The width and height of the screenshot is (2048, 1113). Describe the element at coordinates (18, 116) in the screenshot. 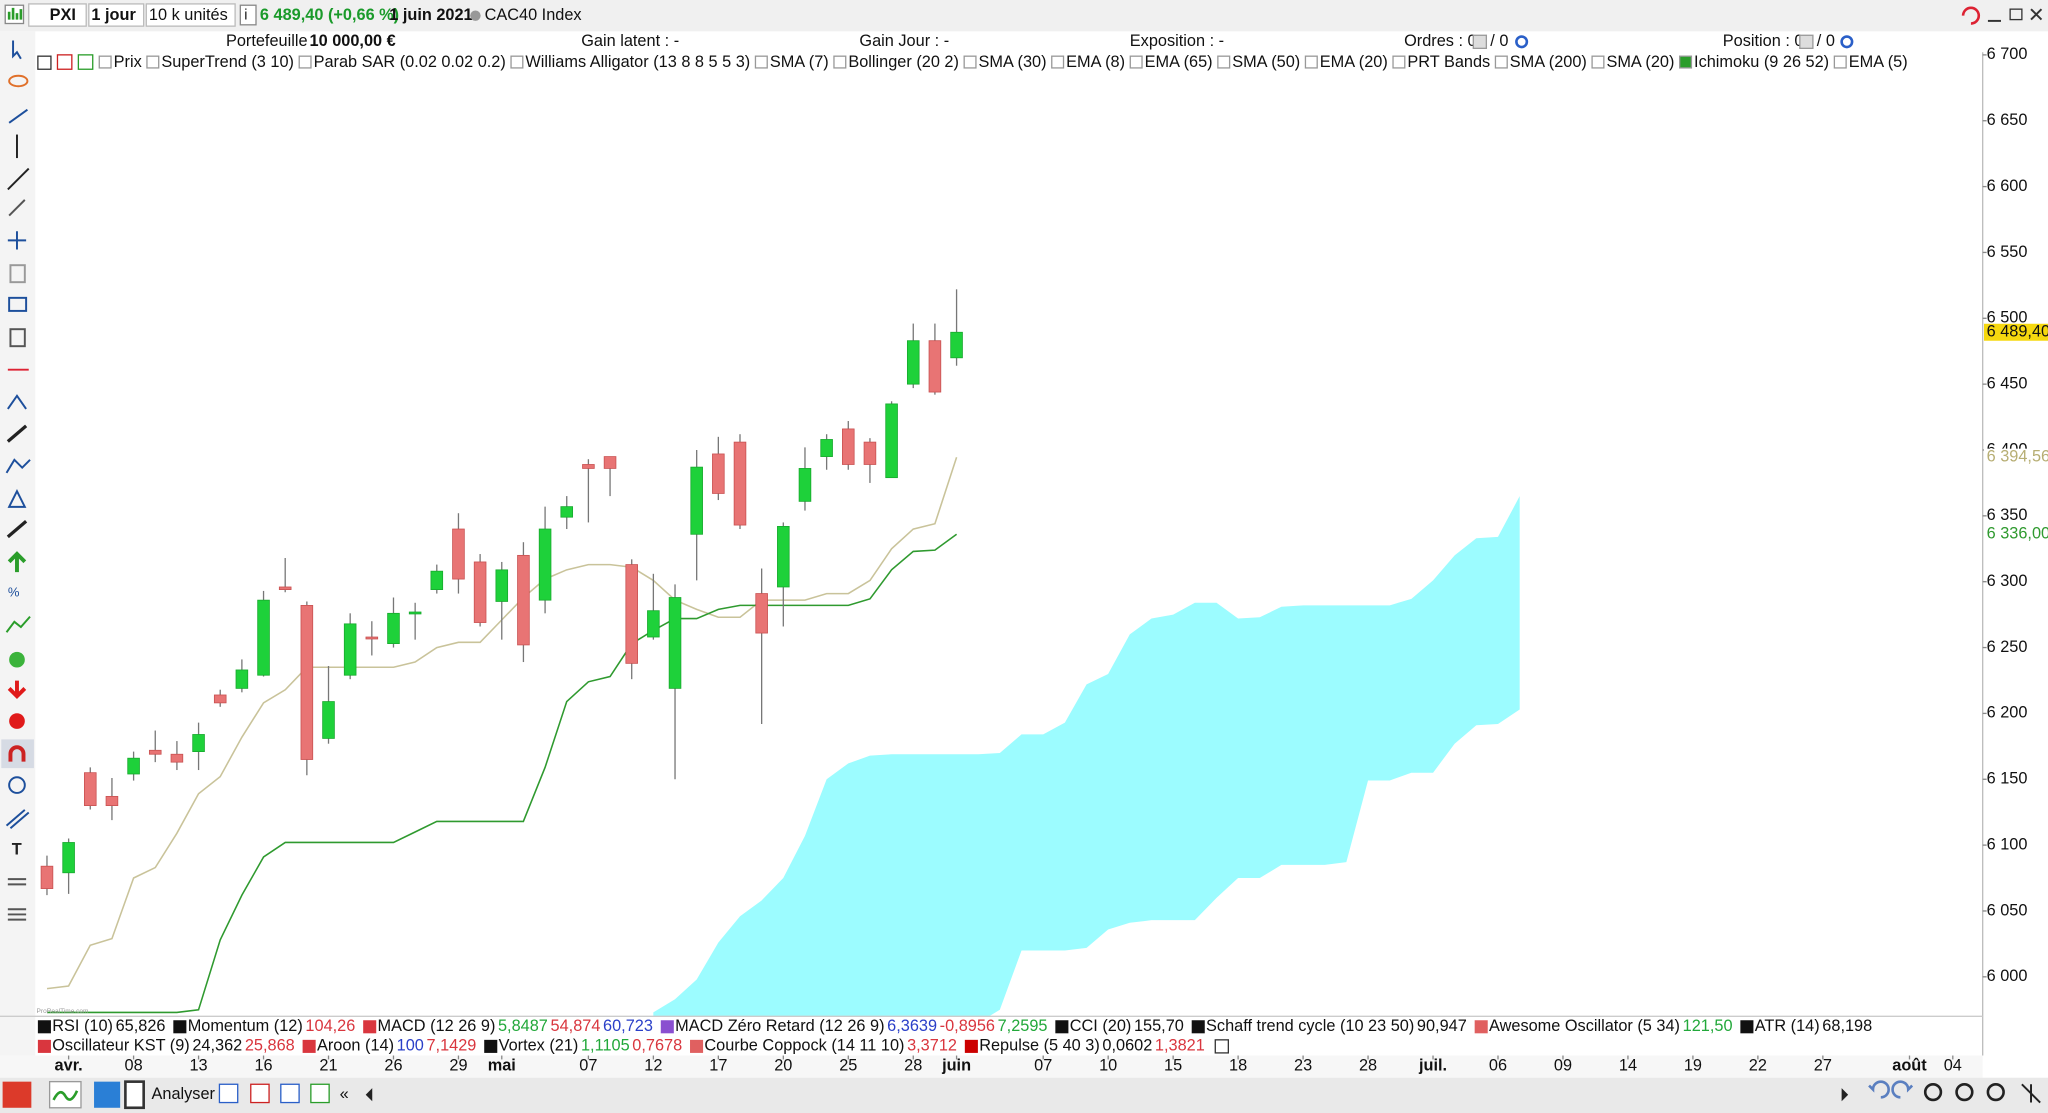

I see `tool-segment` at that location.